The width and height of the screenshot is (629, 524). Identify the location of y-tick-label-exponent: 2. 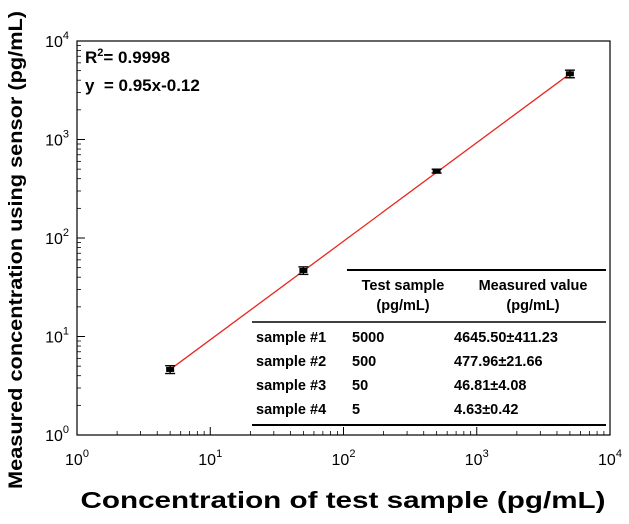
(66, 233).